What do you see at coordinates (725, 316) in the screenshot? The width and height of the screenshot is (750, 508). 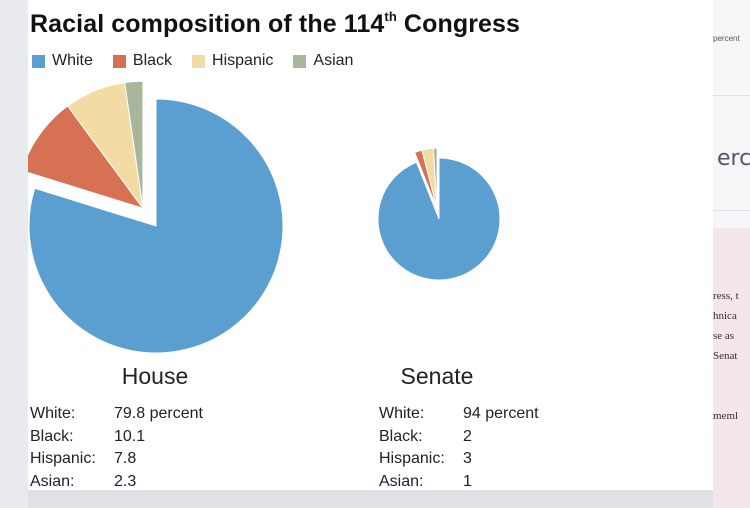 I see `fragment-line: hnica` at bounding box center [725, 316].